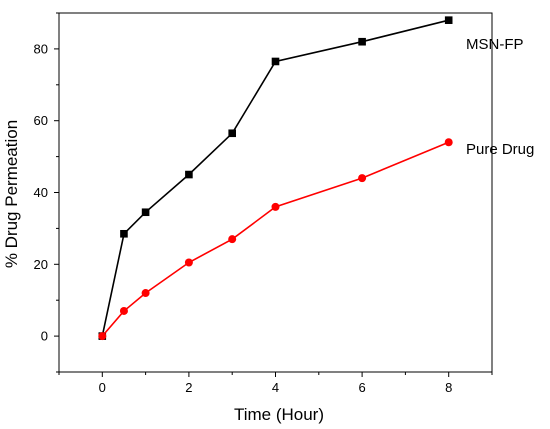  What do you see at coordinates (448, 387) in the screenshot?
I see `x-tick-label: 8` at bounding box center [448, 387].